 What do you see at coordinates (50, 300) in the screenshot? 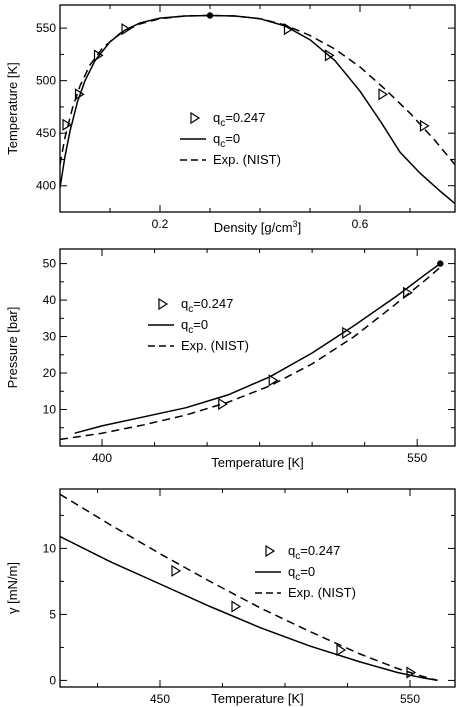
I see `y-tick-label: 40` at bounding box center [50, 300].